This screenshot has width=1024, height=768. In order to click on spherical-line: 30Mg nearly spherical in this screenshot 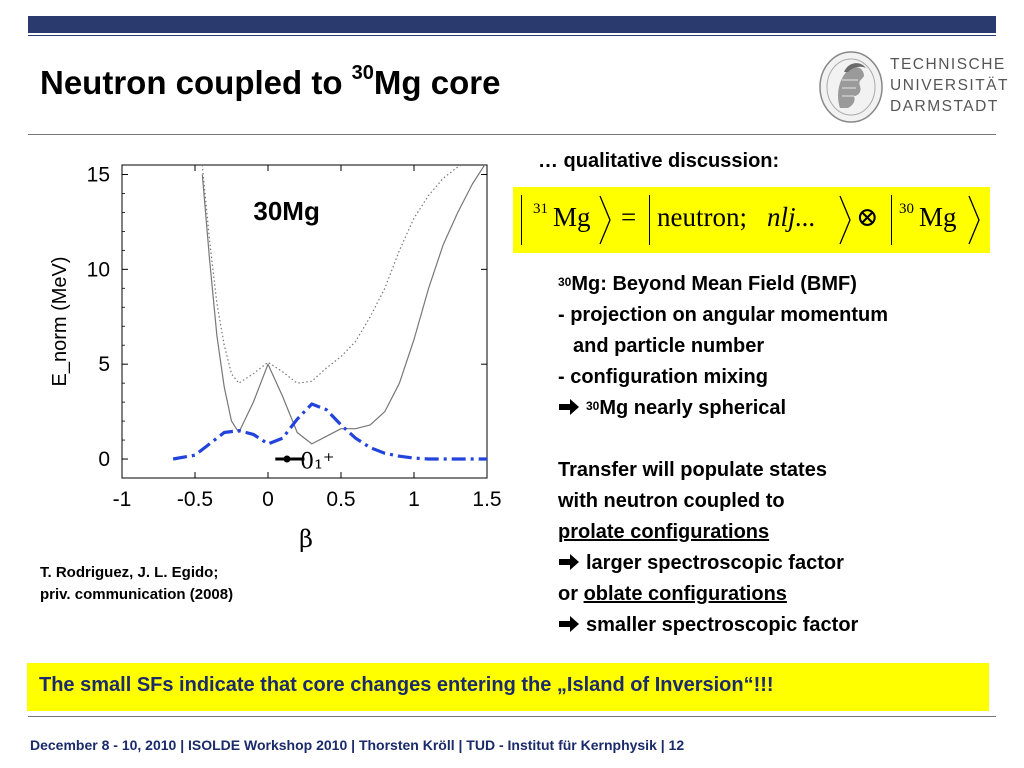, I will do `click(723, 408)`.